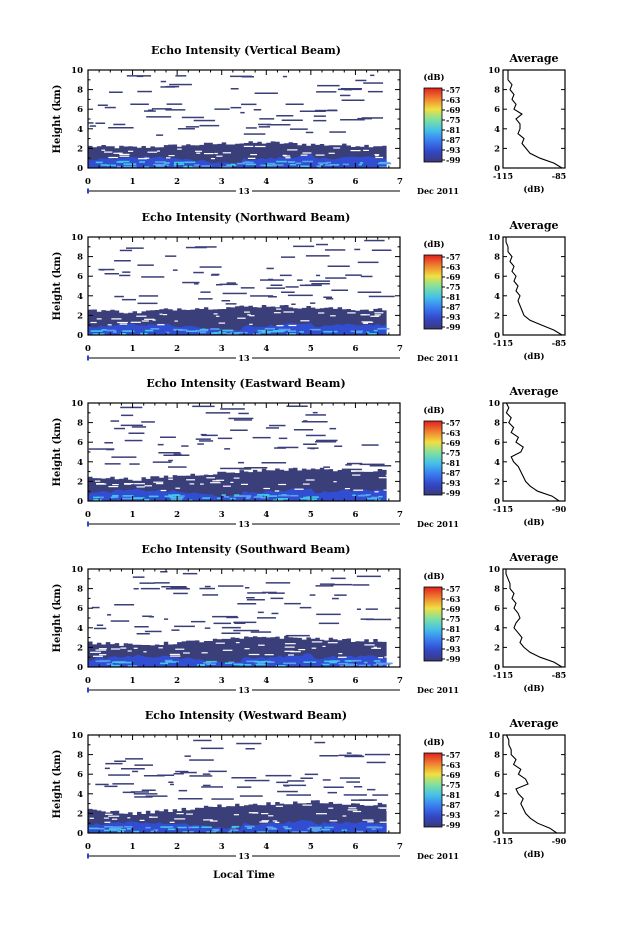 This screenshot has height=929, width=619. What do you see at coordinates (222, 182) in the screenshot?
I see `x-tick-label: 3` at bounding box center [222, 182].